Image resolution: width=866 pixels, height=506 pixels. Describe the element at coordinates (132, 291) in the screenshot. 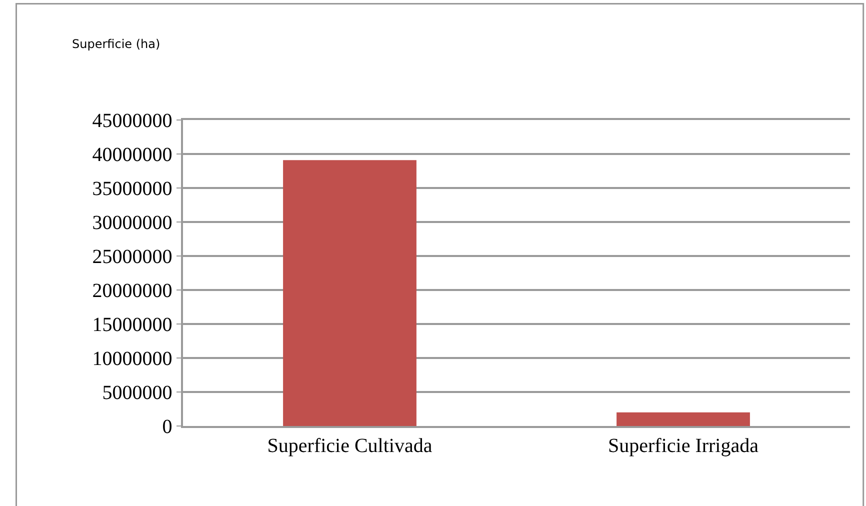

I see `y-tick-label: 20000000` at that location.